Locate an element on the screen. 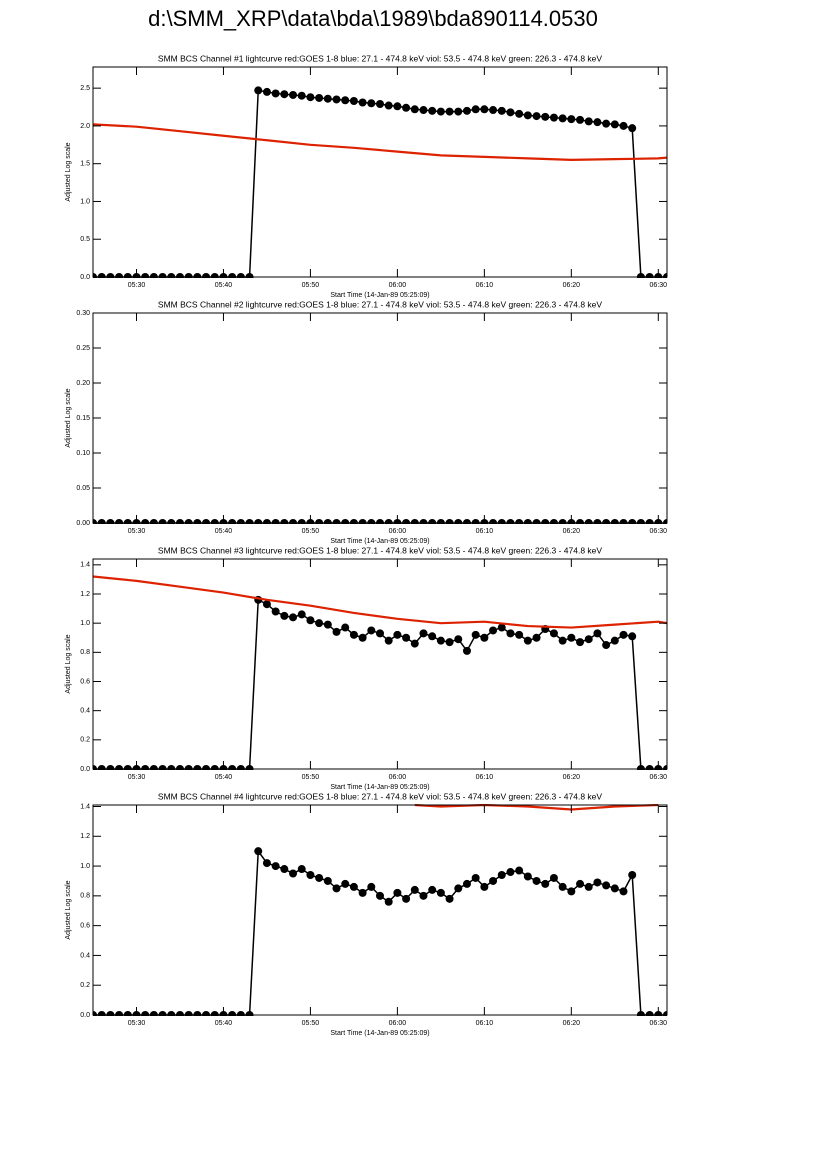 The width and height of the screenshot is (826, 1174). y-tick-label: 0.4 is located at coordinates (85, 955).